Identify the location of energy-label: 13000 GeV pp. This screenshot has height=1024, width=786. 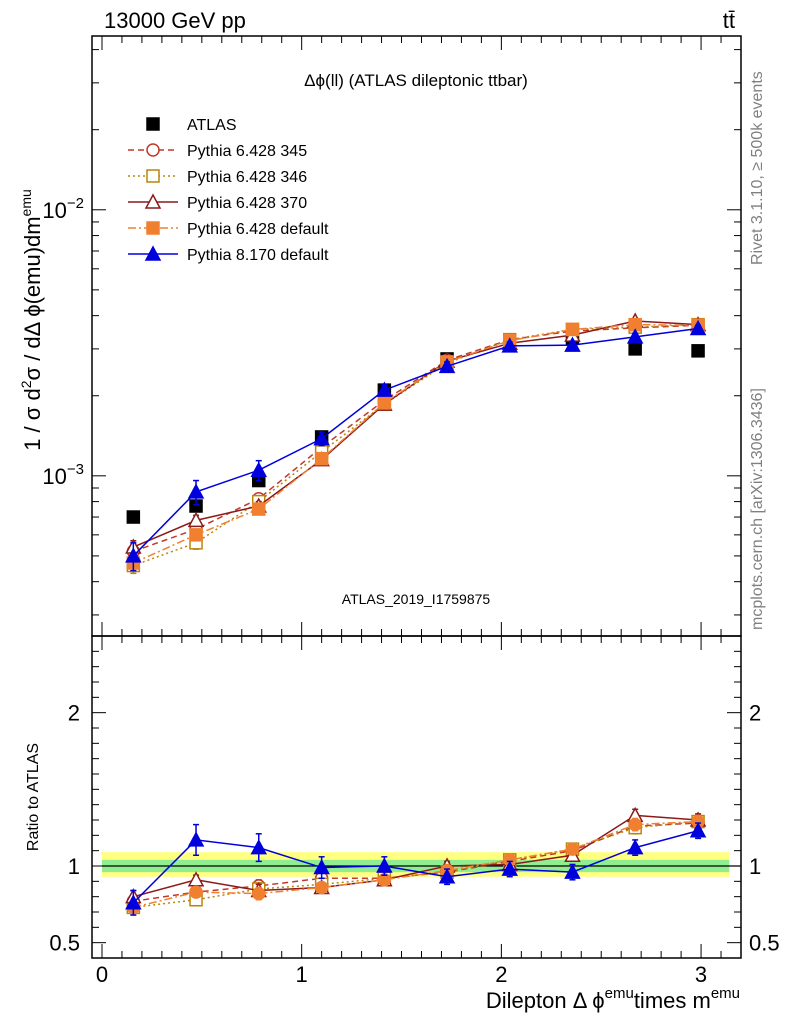
(175, 20).